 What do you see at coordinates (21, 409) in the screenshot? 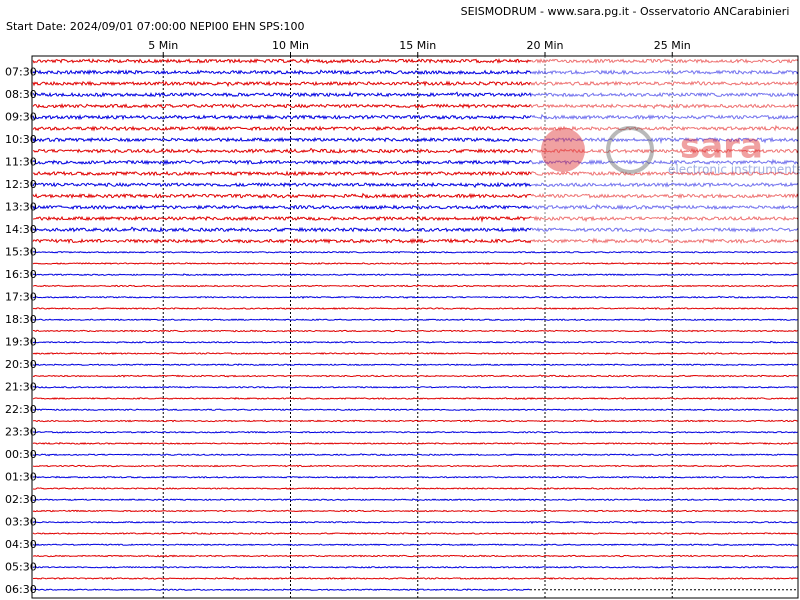
I see `row-label: 22:30` at bounding box center [21, 409].